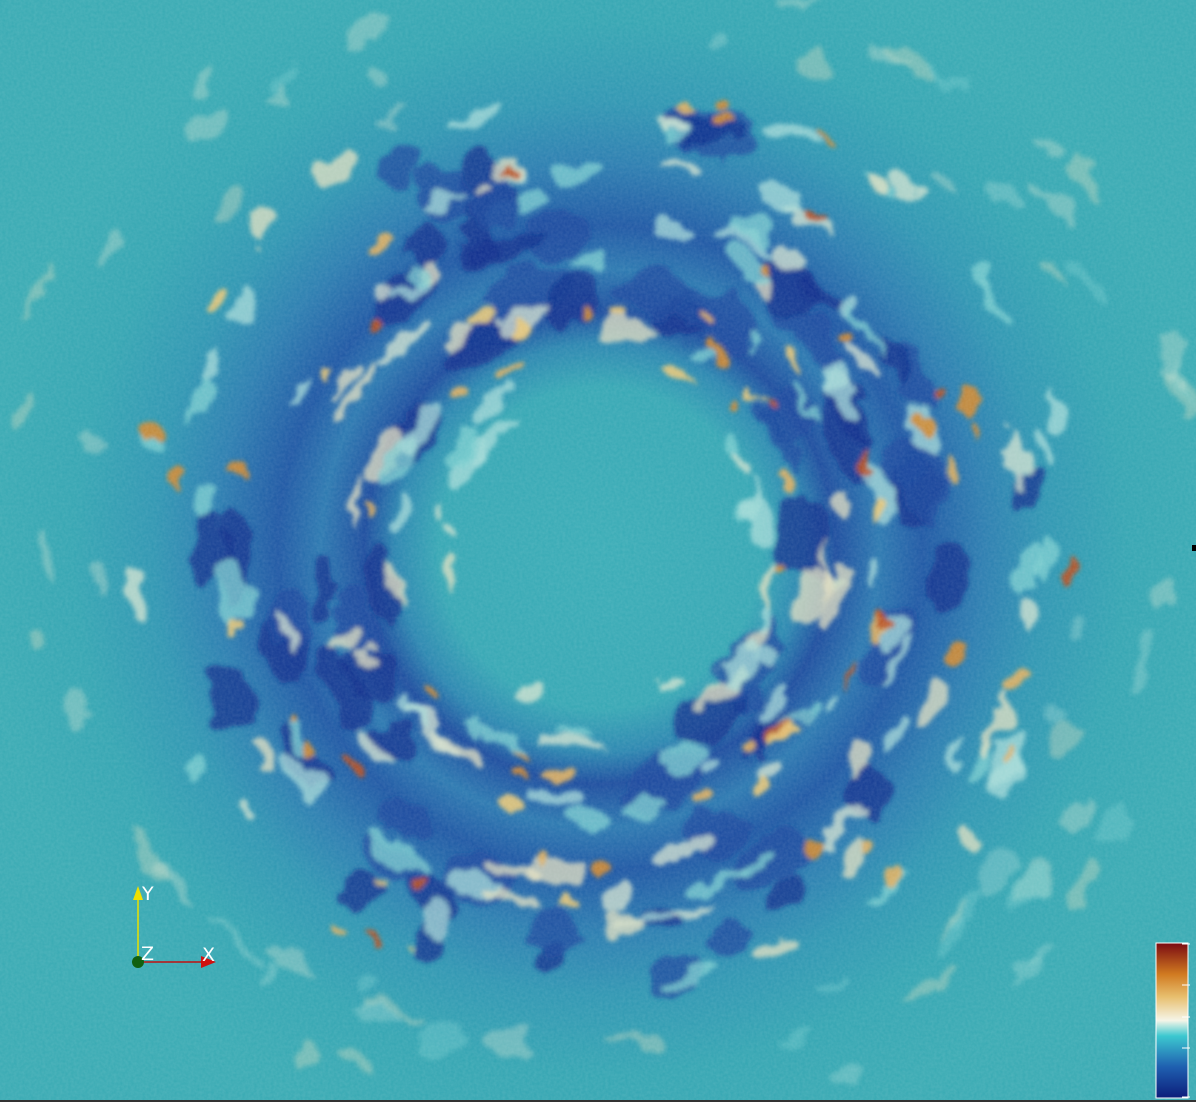  What do you see at coordinates (208, 955) in the screenshot?
I see `x-axis-label: X` at bounding box center [208, 955].